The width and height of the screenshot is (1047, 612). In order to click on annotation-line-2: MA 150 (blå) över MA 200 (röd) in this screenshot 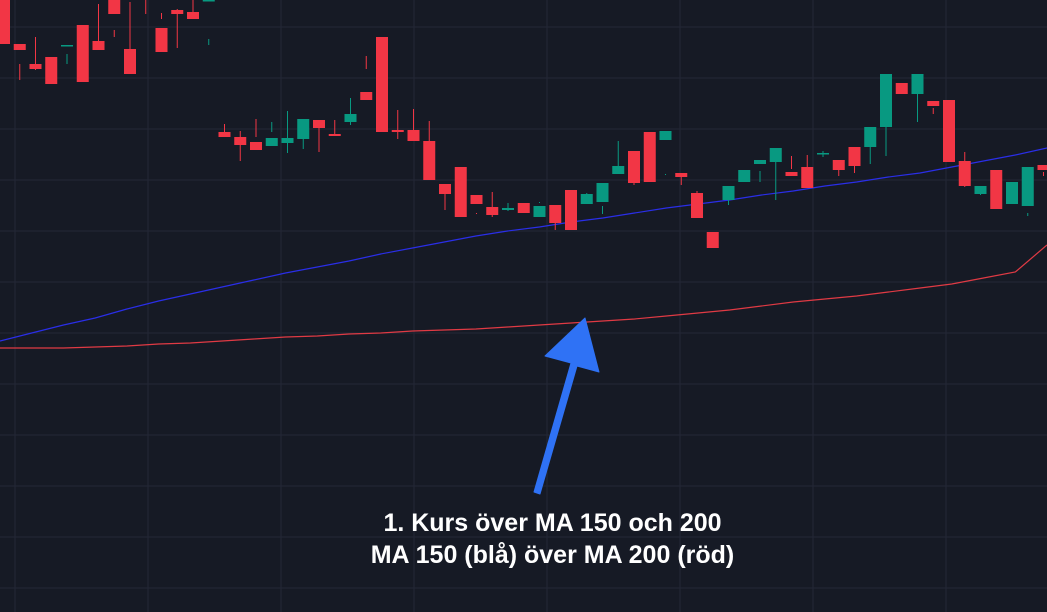, I will do `click(552, 555)`.